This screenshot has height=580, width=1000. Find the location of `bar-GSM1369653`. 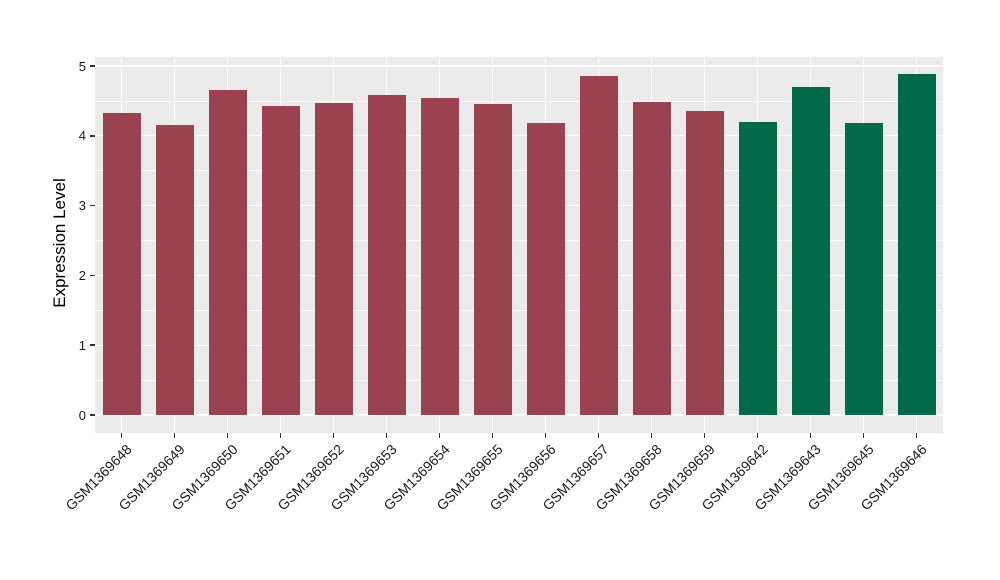

bar-GSM1369653 is located at coordinates (386, 254).